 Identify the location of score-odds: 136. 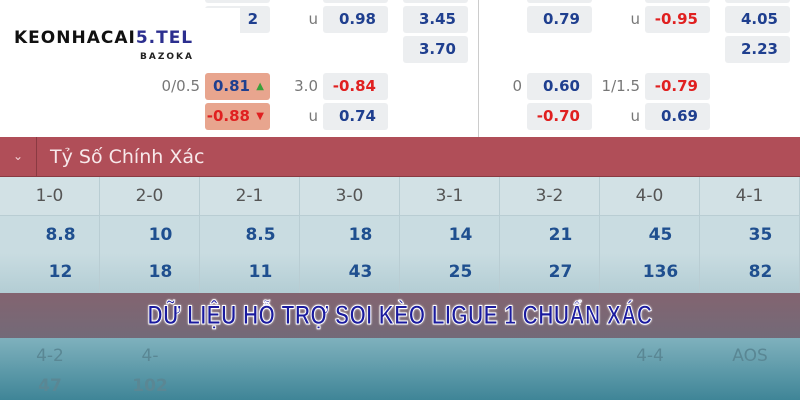
(650, 273).